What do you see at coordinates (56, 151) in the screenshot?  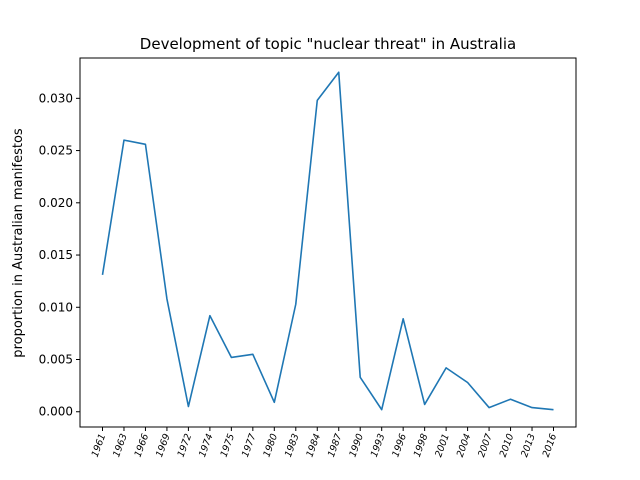 I see `y-tick-label: 0.025` at bounding box center [56, 151].